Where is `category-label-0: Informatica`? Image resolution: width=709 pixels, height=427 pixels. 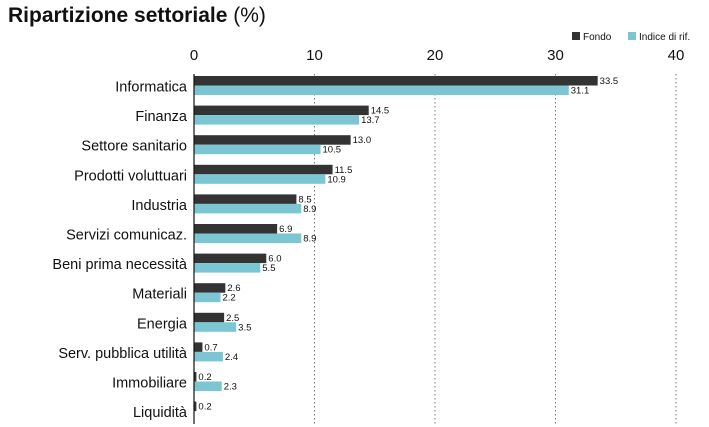
category-label-0: Informatica is located at coordinates (151, 88).